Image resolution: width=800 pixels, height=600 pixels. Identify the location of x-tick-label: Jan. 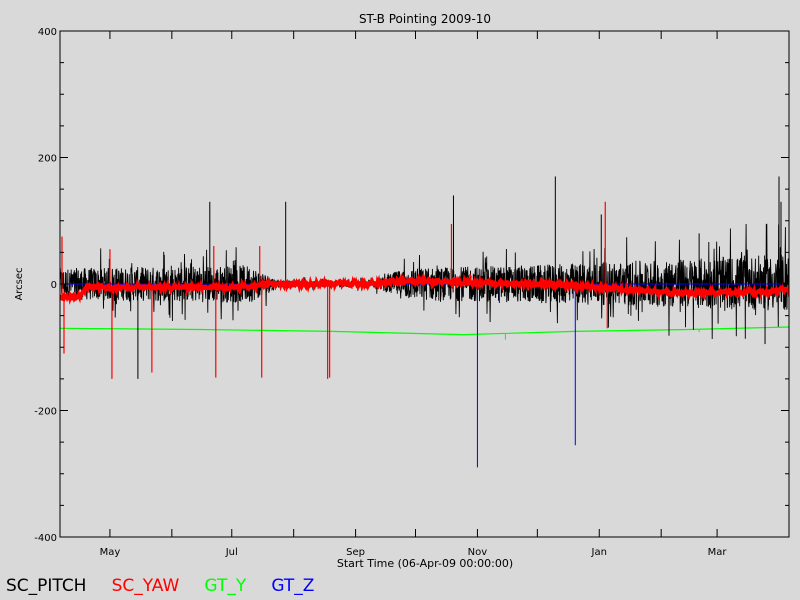
(599, 552).